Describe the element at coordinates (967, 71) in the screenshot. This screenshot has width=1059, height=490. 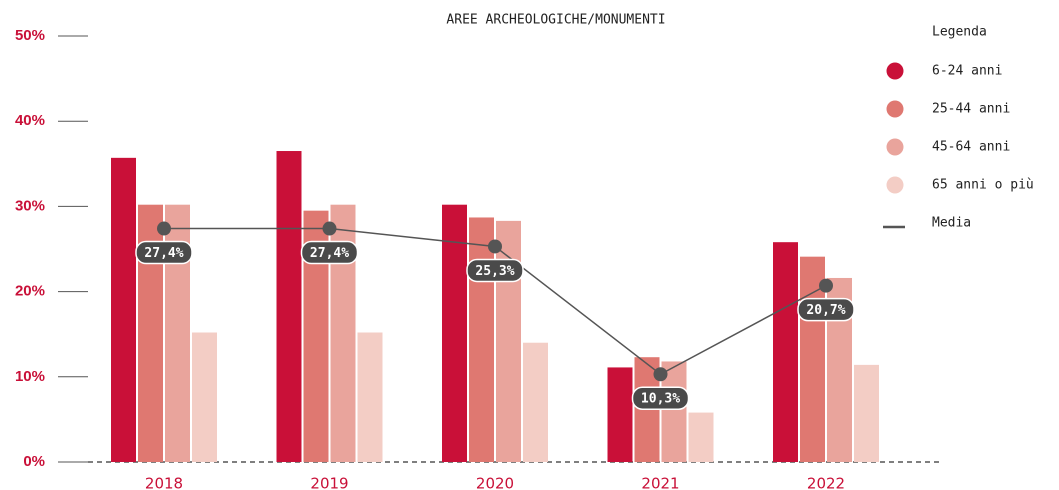
I see `legend-label: 6-24 anni` at that location.